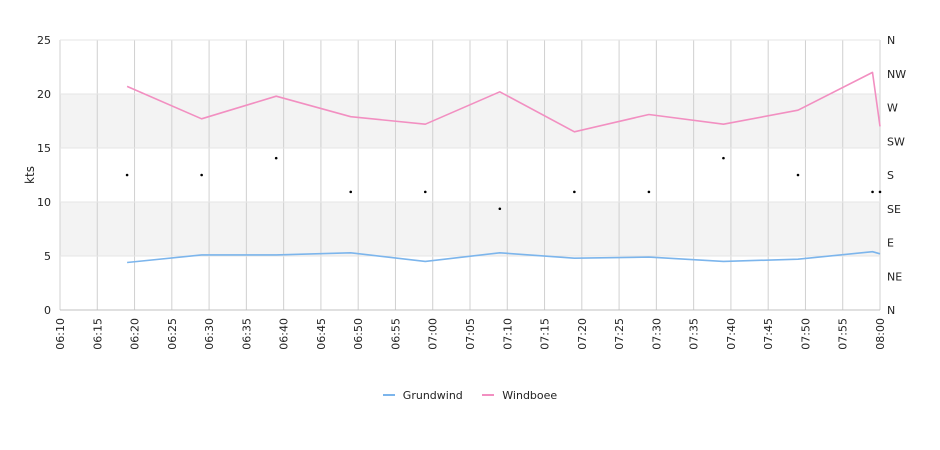 The height and width of the screenshot is (450, 940). I want to click on y-tick-label-5: 25, so click(44, 40).